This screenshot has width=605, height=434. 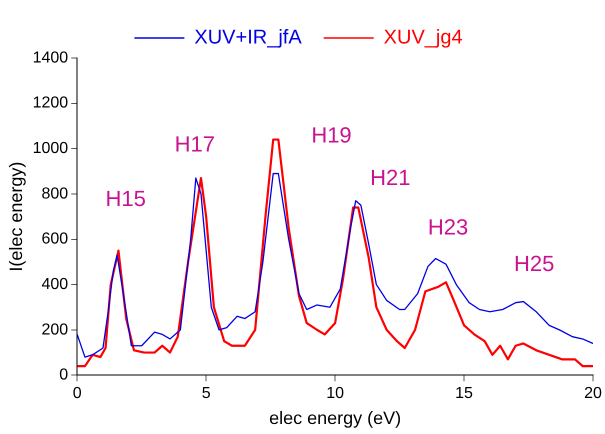 What do you see at coordinates (126, 198) in the screenshot?
I see `annotation: H15` at bounding box center [126, 198].